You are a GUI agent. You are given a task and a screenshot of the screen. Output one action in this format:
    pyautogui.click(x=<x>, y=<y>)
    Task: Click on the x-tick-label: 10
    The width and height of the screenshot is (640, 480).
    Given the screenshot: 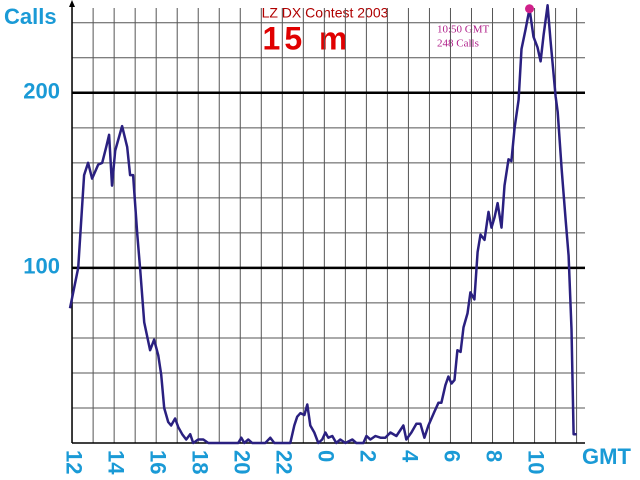 What is the action you would take?
    pyautogui.click(x=536, y=462)
    